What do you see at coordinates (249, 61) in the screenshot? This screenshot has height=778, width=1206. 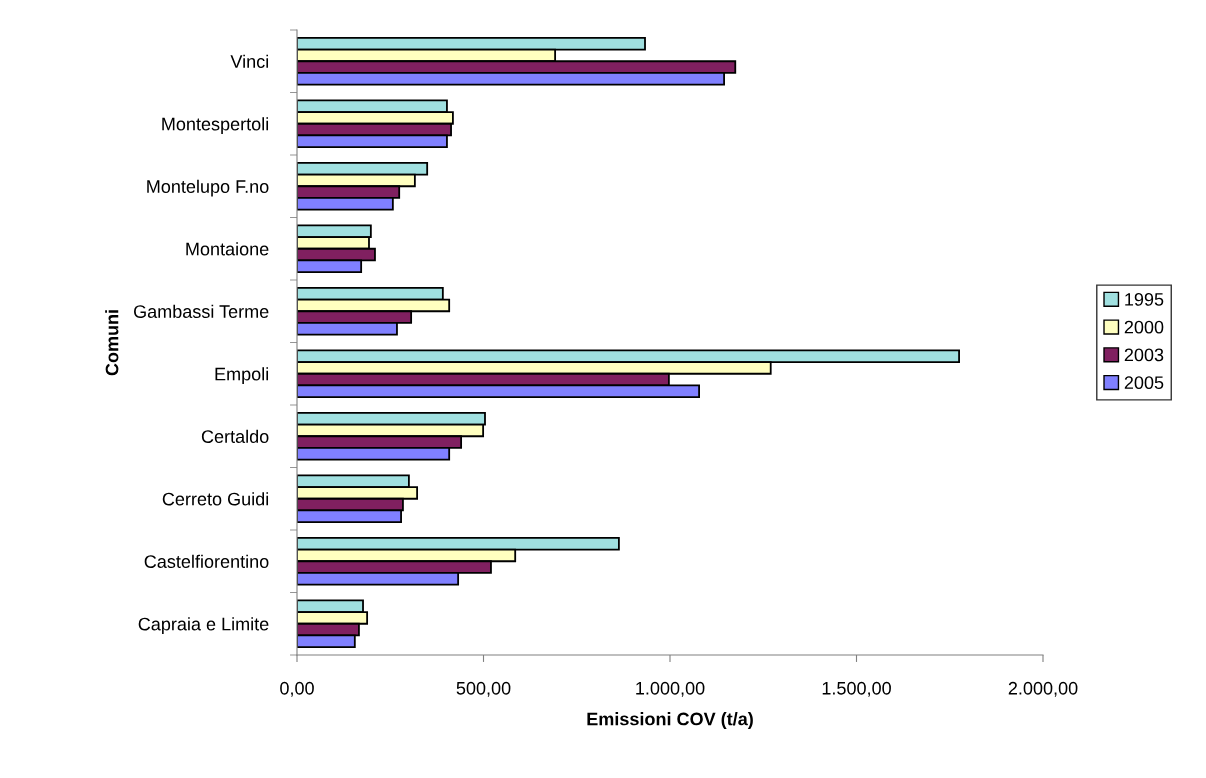 I see `y-tick-label: Vinci` at bounding box center [249, 61].